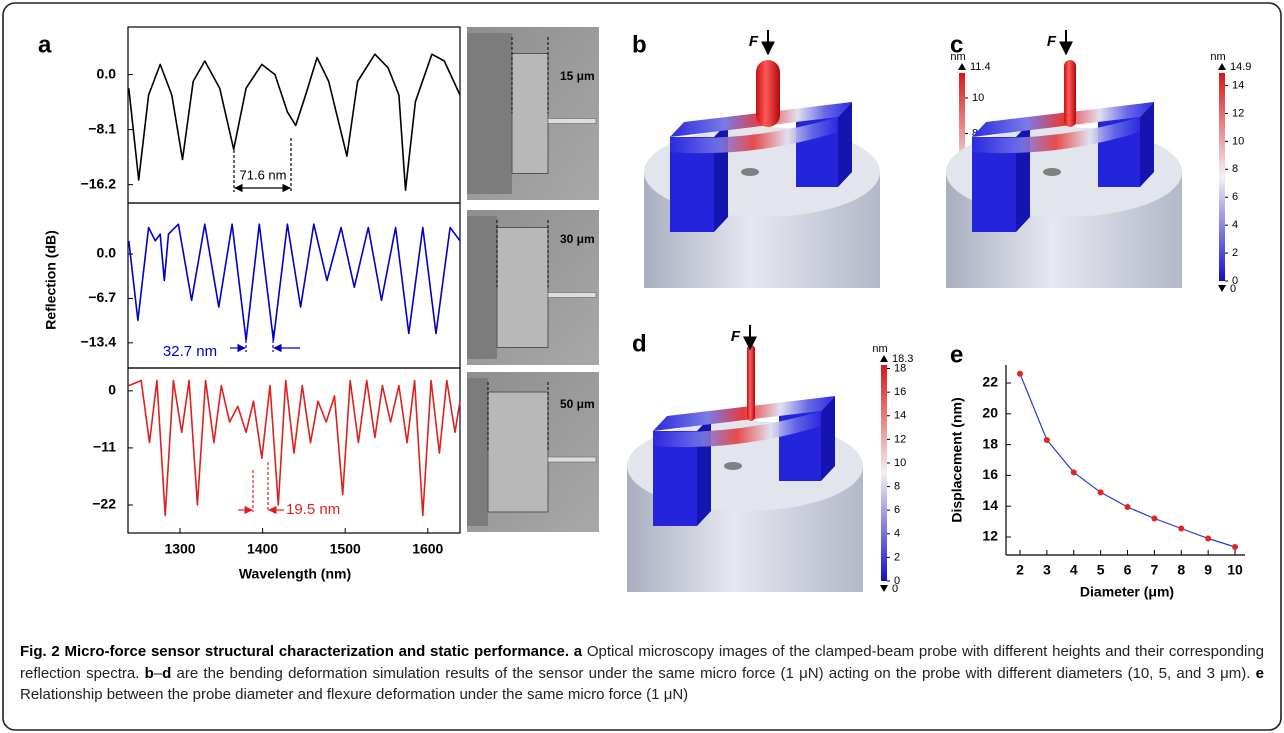  What do you see at coordinates (900, 416) in the screenshot?
I see `colorbar-tick-label: 14` at bounding box center [900, 416].